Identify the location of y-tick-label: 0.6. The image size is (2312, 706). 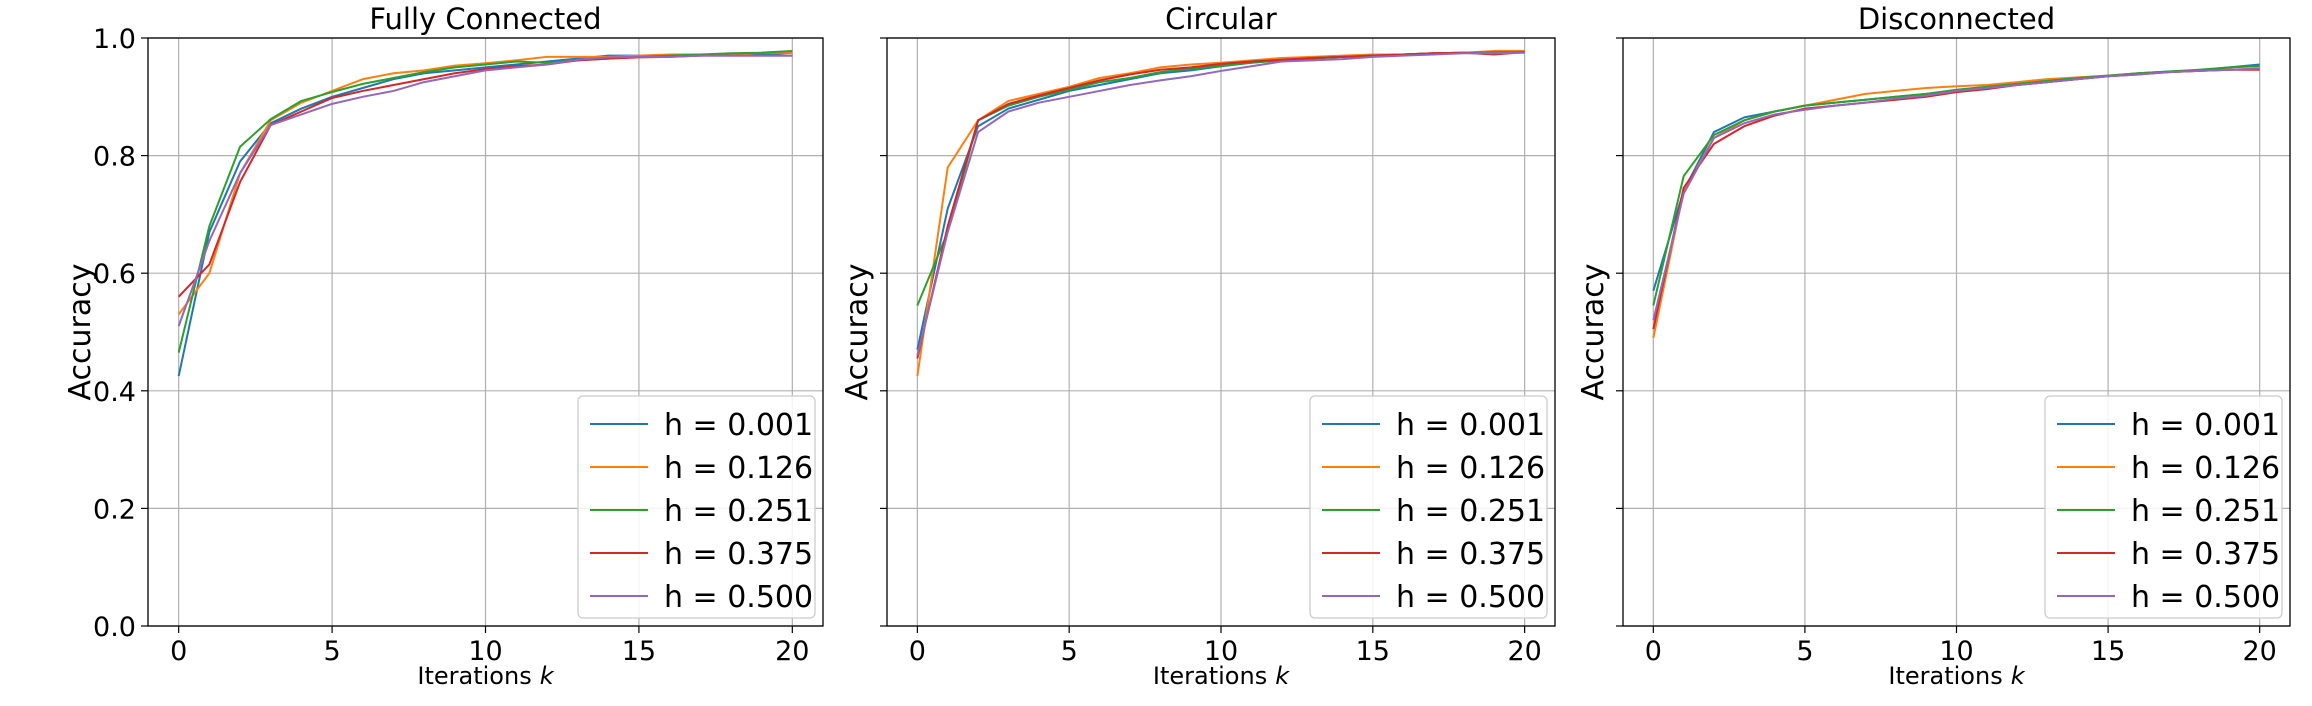
(114, 274).